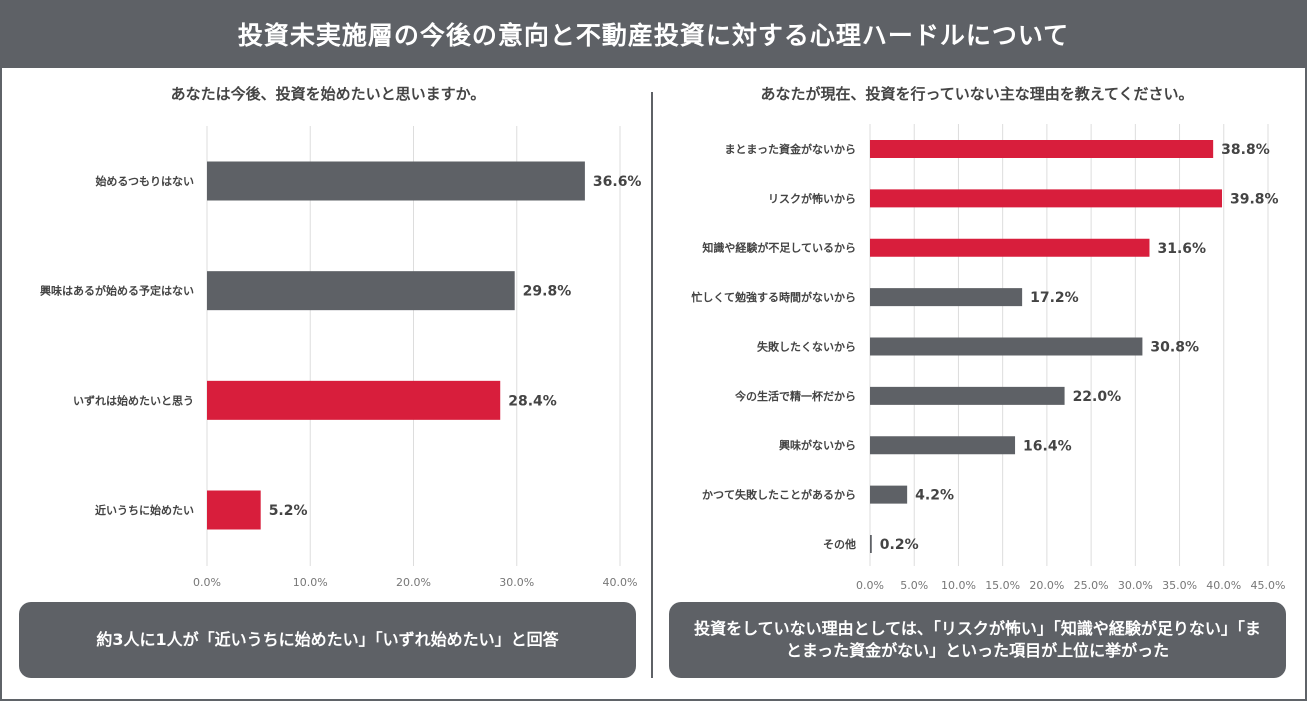 This screenshot has height=701, width=1307. What do you see at coordinates (1254, 199) in the screenshot?
I see `data-label: 39.8%` at bounding box center [1254, 199].